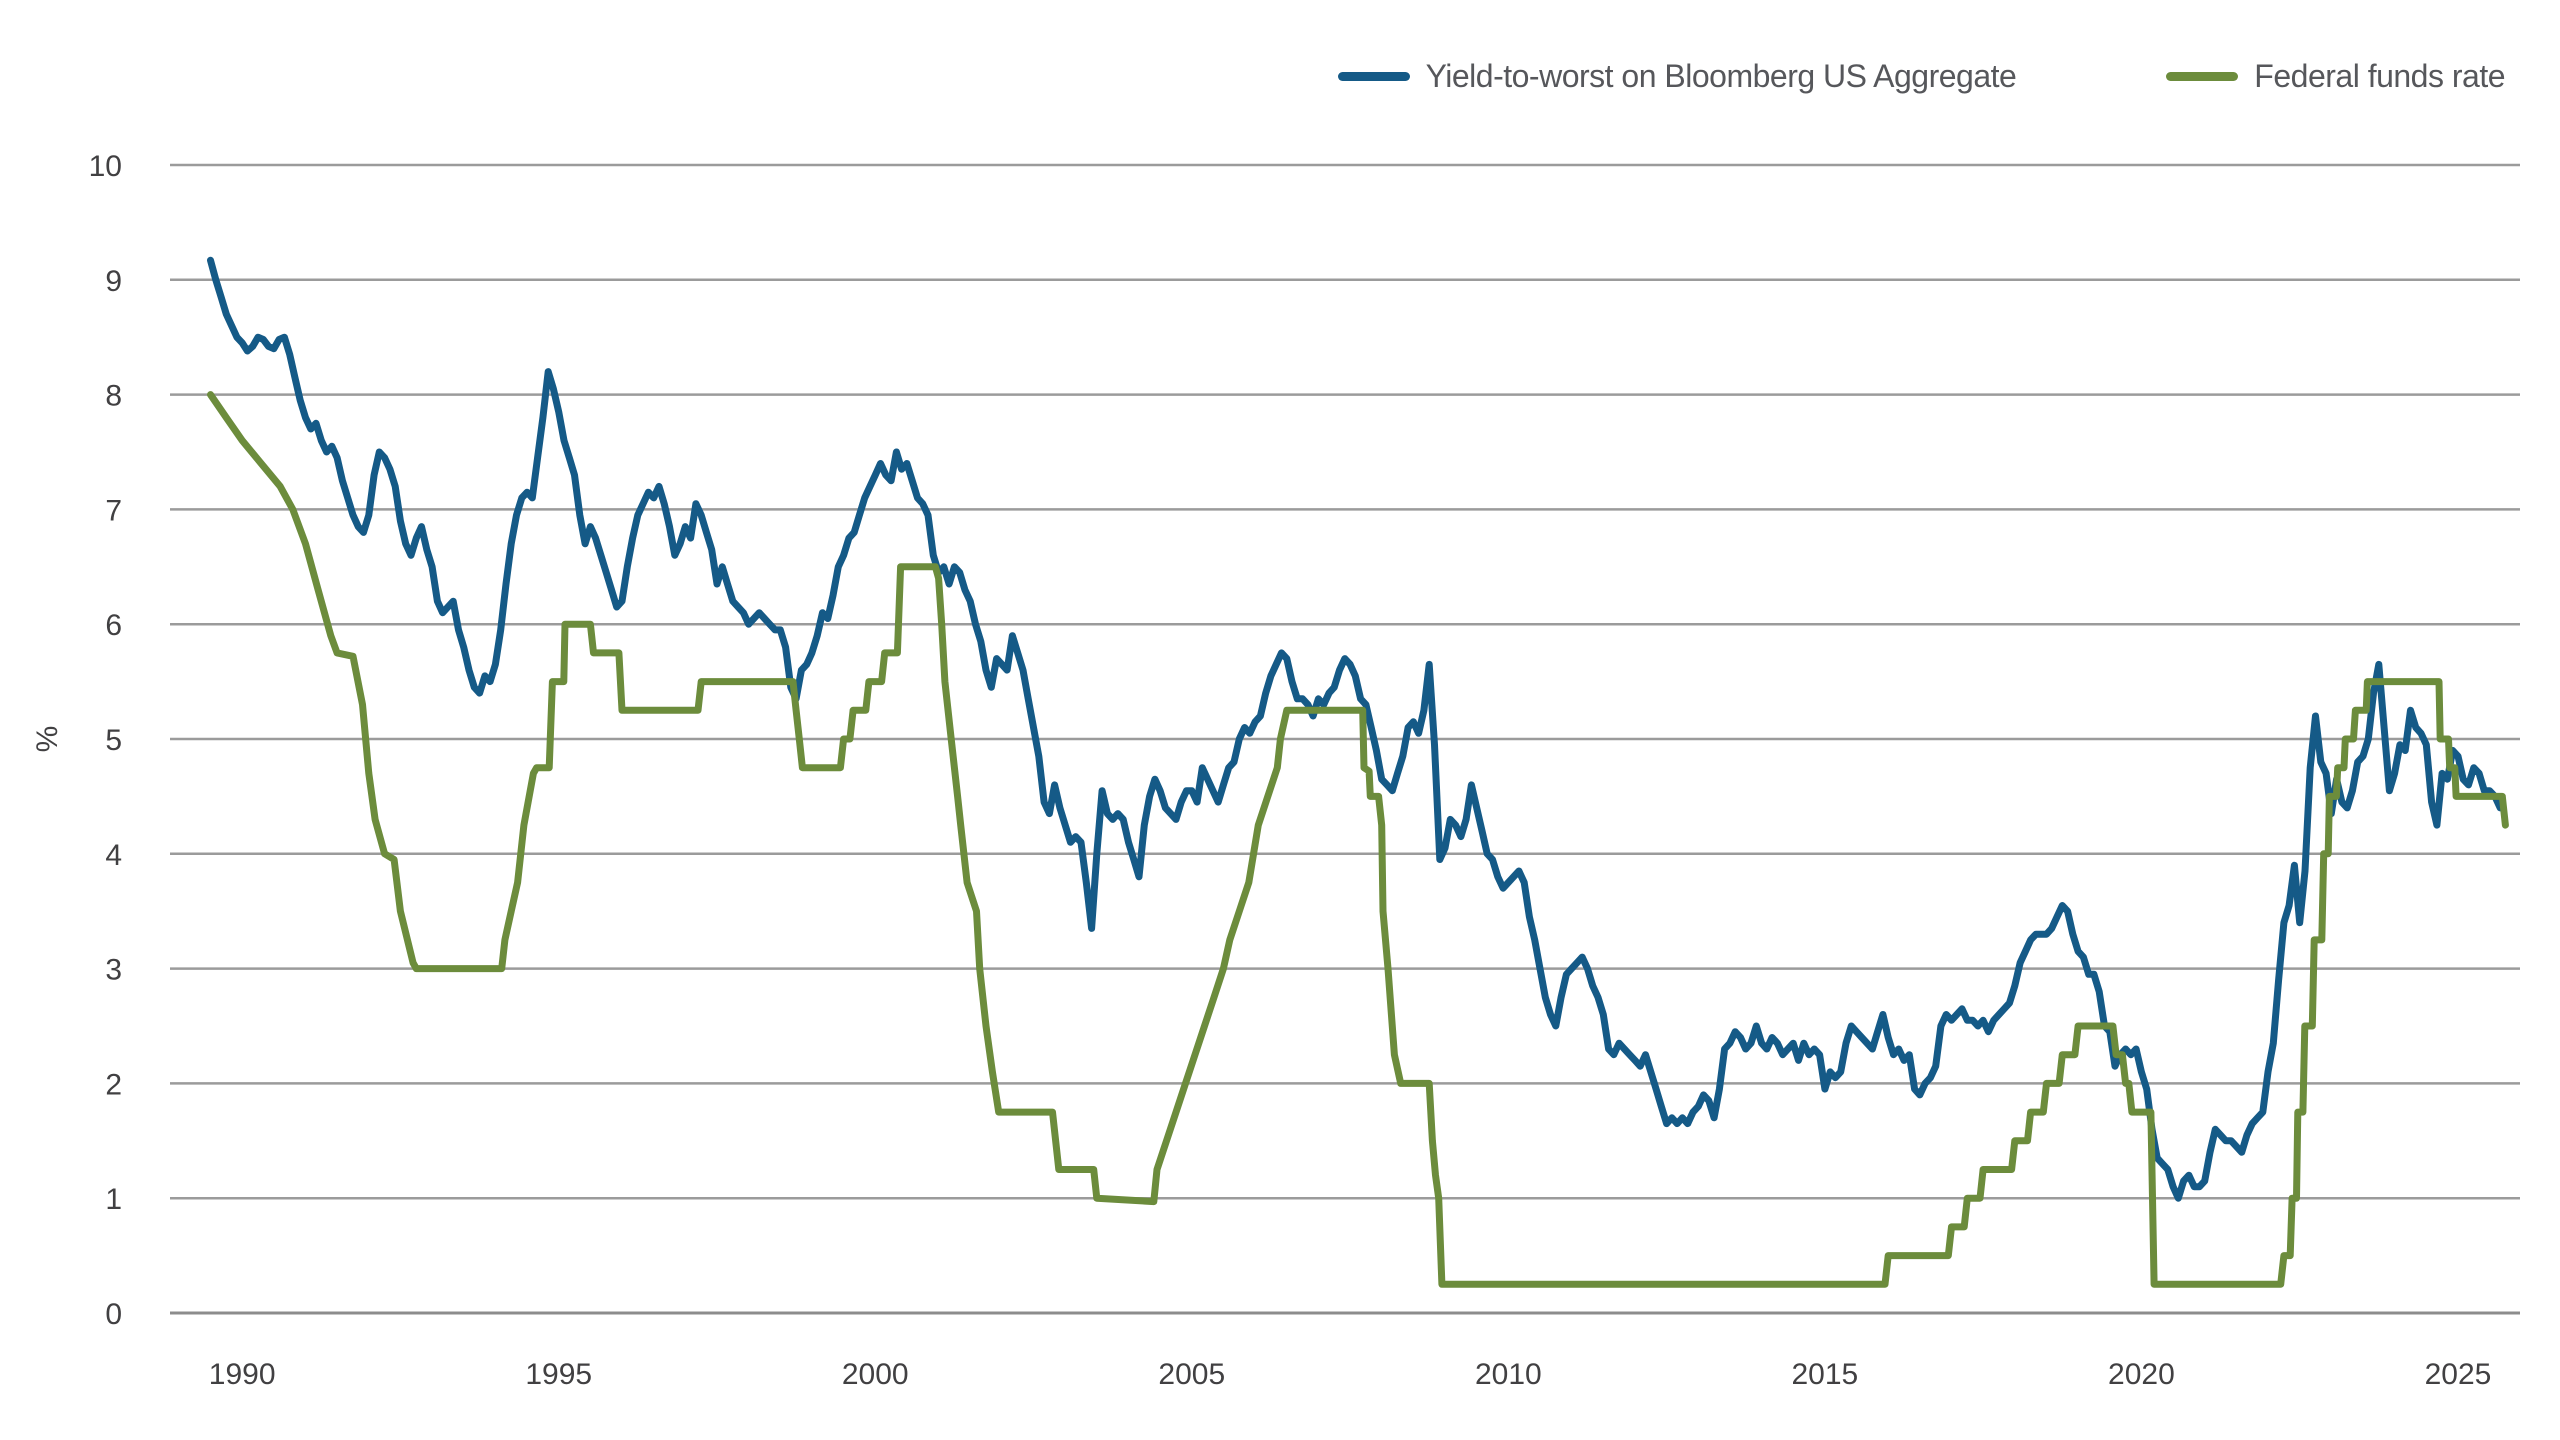 This screenshot has width=2560, height=1440. Describe the element at coordinates (242, 1374) in the screenshot. I see `x-axis-tick-label-1990: 1990` at that location.